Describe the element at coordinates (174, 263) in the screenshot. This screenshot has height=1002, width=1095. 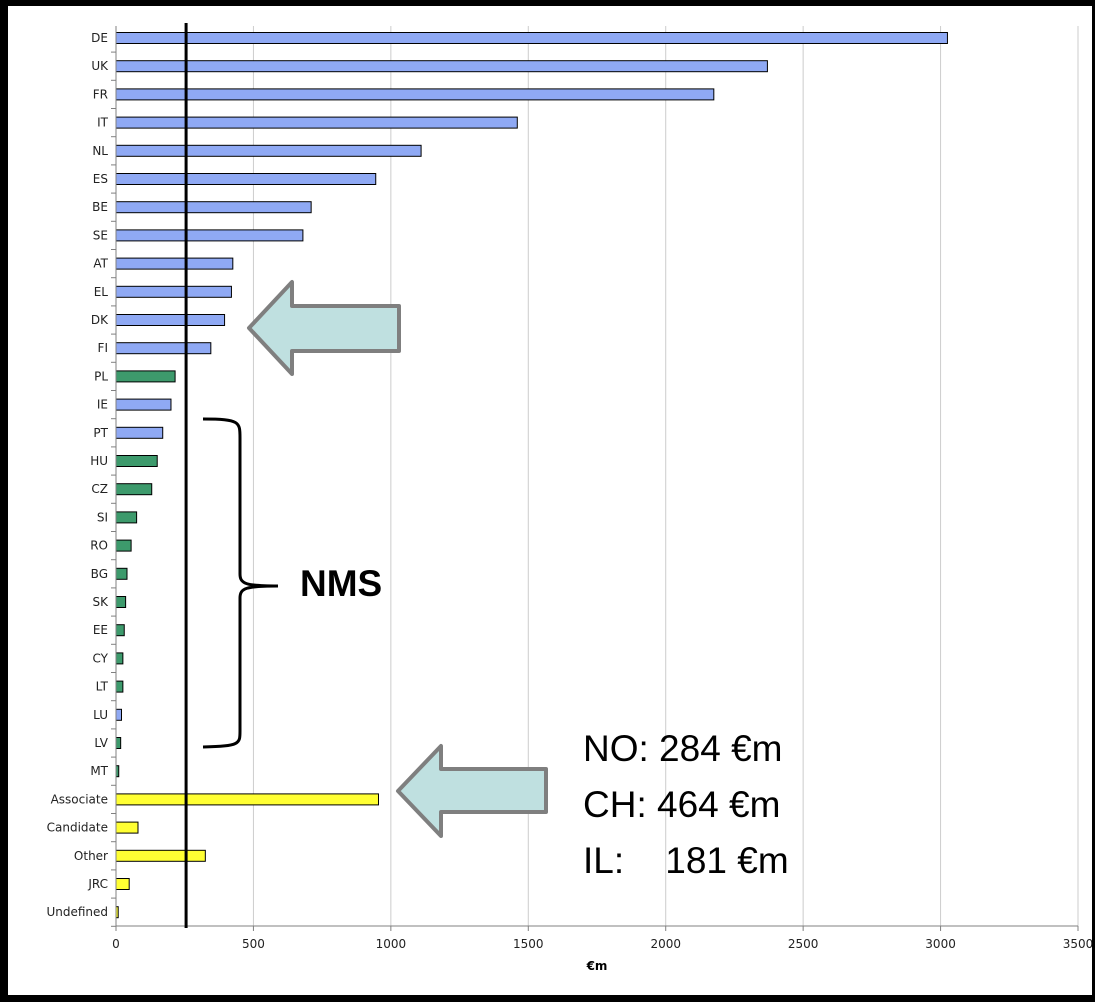
I see `bar-at` at that location.